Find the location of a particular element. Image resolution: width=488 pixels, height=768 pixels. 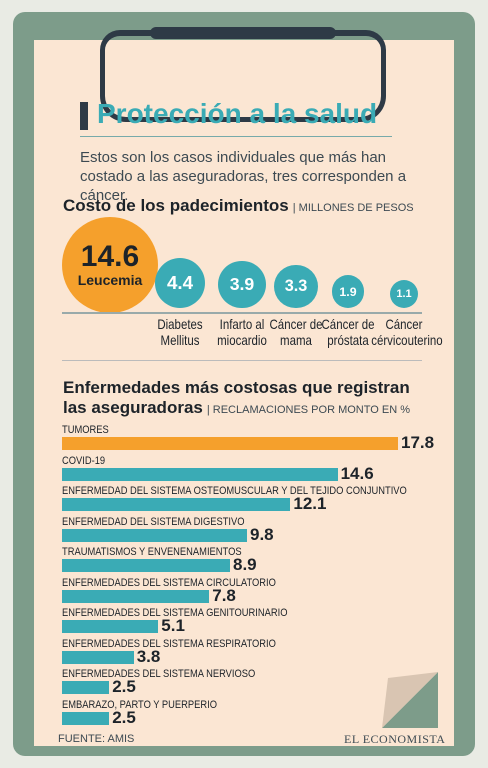

bubble-5: 1.9 is located at coordinates (348, 291).